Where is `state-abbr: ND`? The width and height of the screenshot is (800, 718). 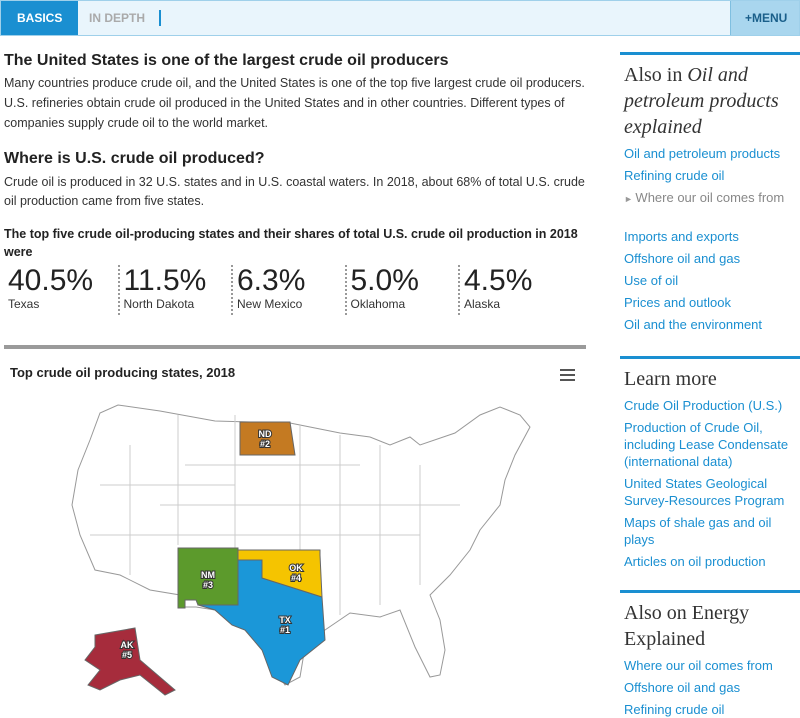
state-abbr: ND is located at coordinates (265, 434).